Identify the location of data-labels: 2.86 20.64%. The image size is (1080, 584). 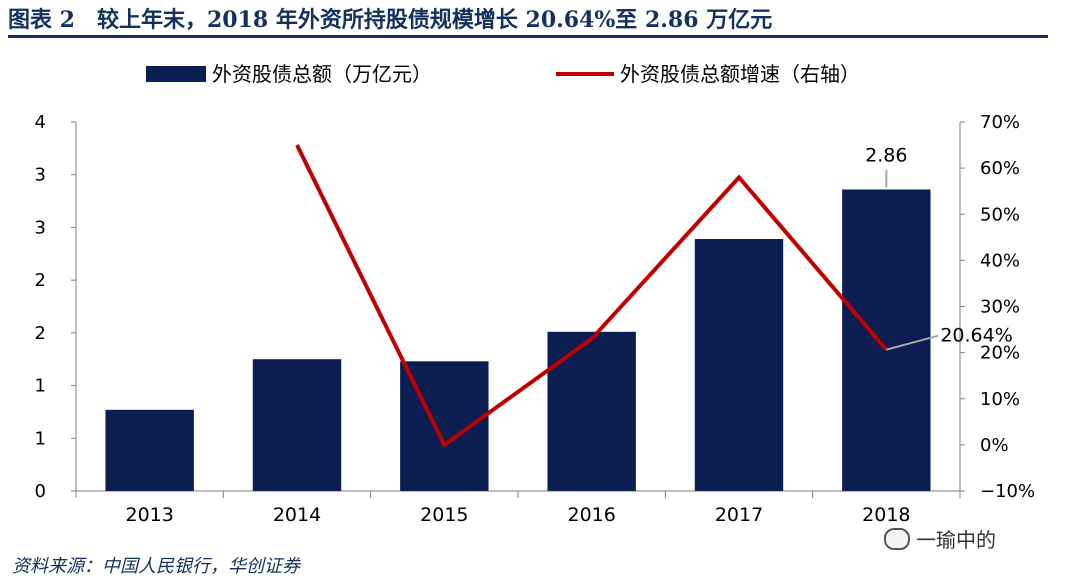
(939, 247).